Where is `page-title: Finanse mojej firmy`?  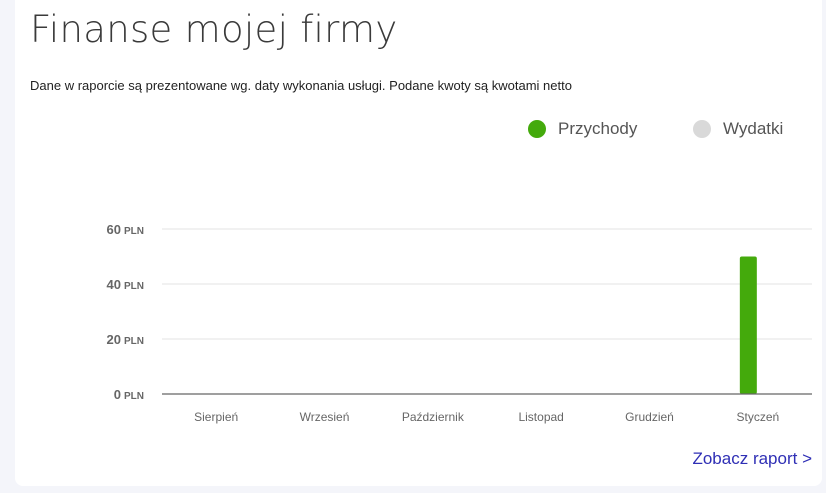 page-title: Finanse mojej firmy is located at coordinates (214, 29).